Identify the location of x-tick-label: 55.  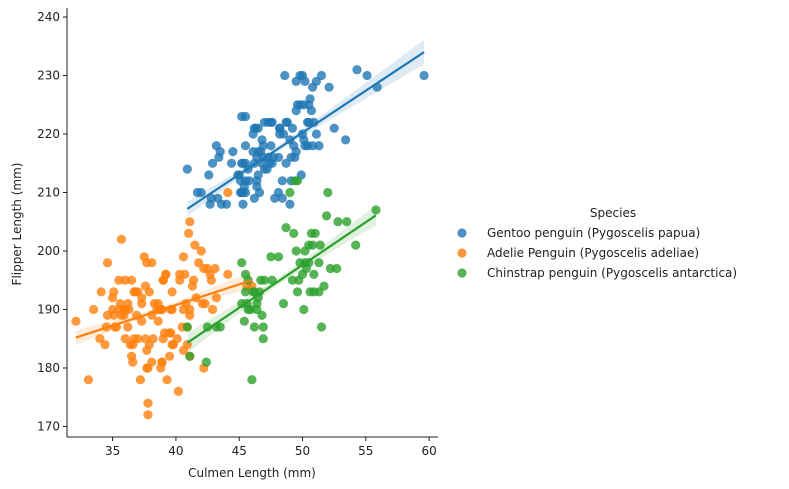
(365, 451).